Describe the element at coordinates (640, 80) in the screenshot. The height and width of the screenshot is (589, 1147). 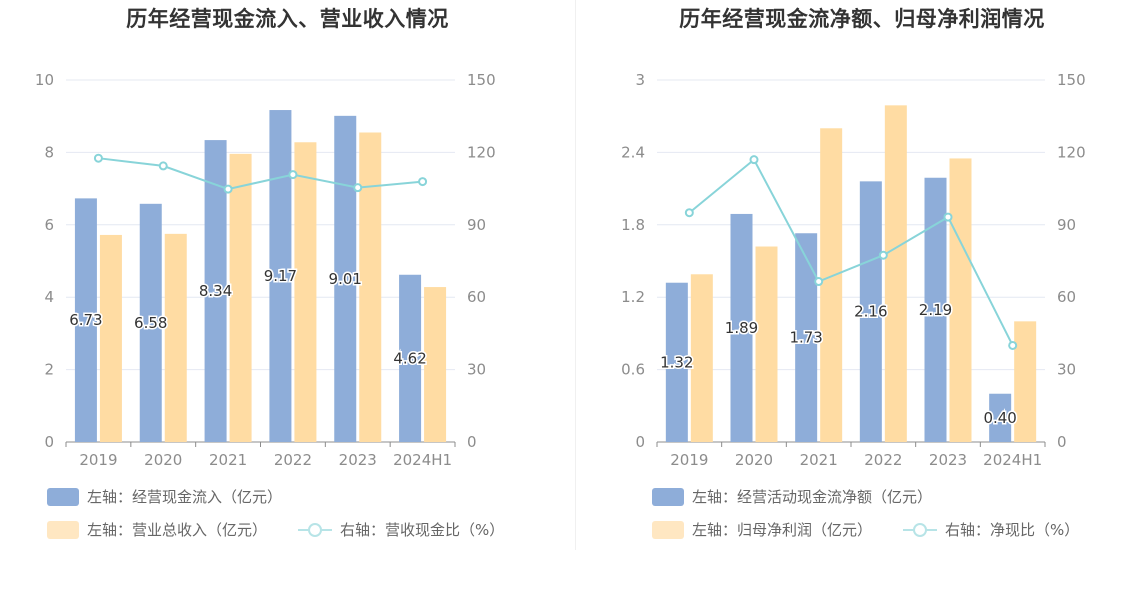
I see `y-left-tick-label: 3` at that location.